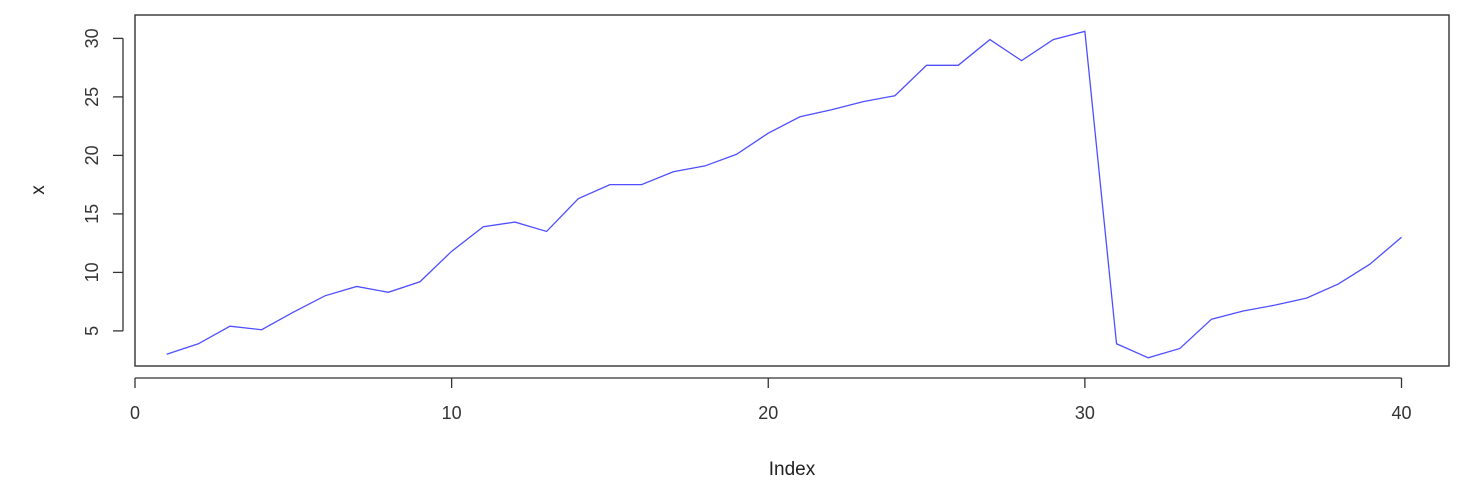 The image size is (1479, 498). I want to click on x-tick-label: 30, so click(1085, 413).